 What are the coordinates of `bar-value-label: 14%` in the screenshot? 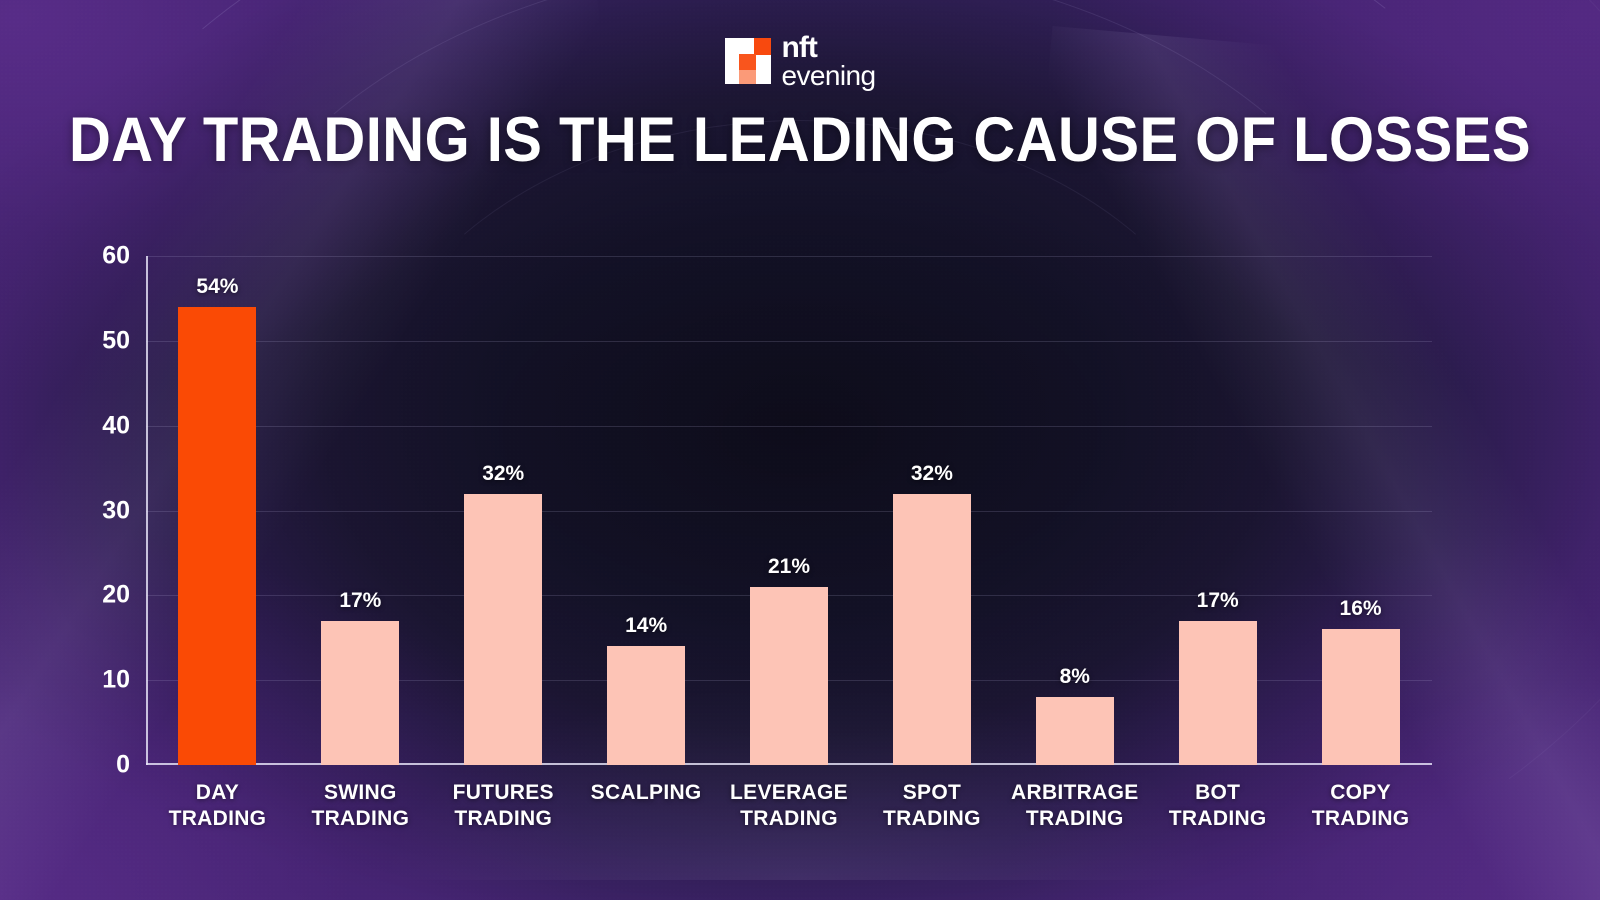 It's located at (646, 626).